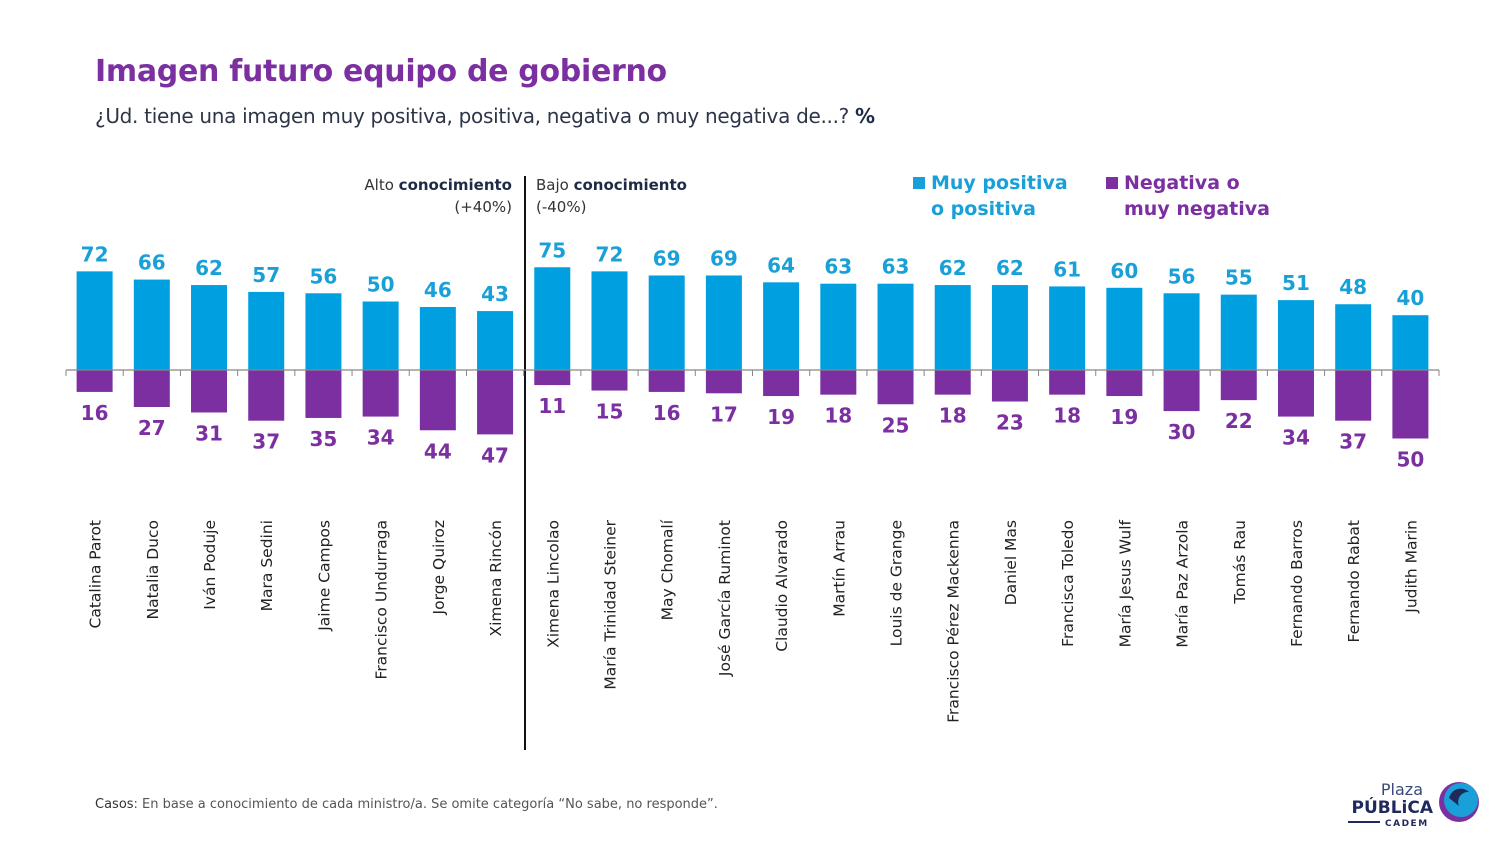  I want to click on category-label: María Trinidad Steiner, so click(610, 604).